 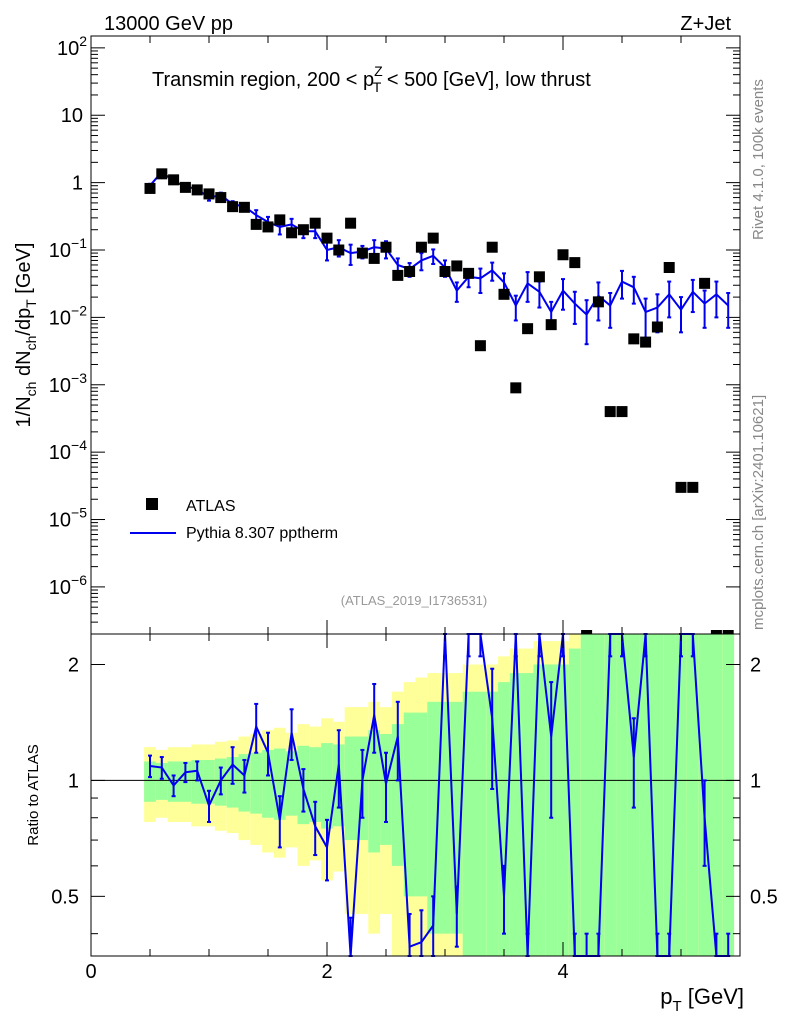 What do you see at coordinates (234, 520) in the screenshot?
I see `legend: ATLAS Pythia 8.307 pptherm` at bounding box center [234, 520].